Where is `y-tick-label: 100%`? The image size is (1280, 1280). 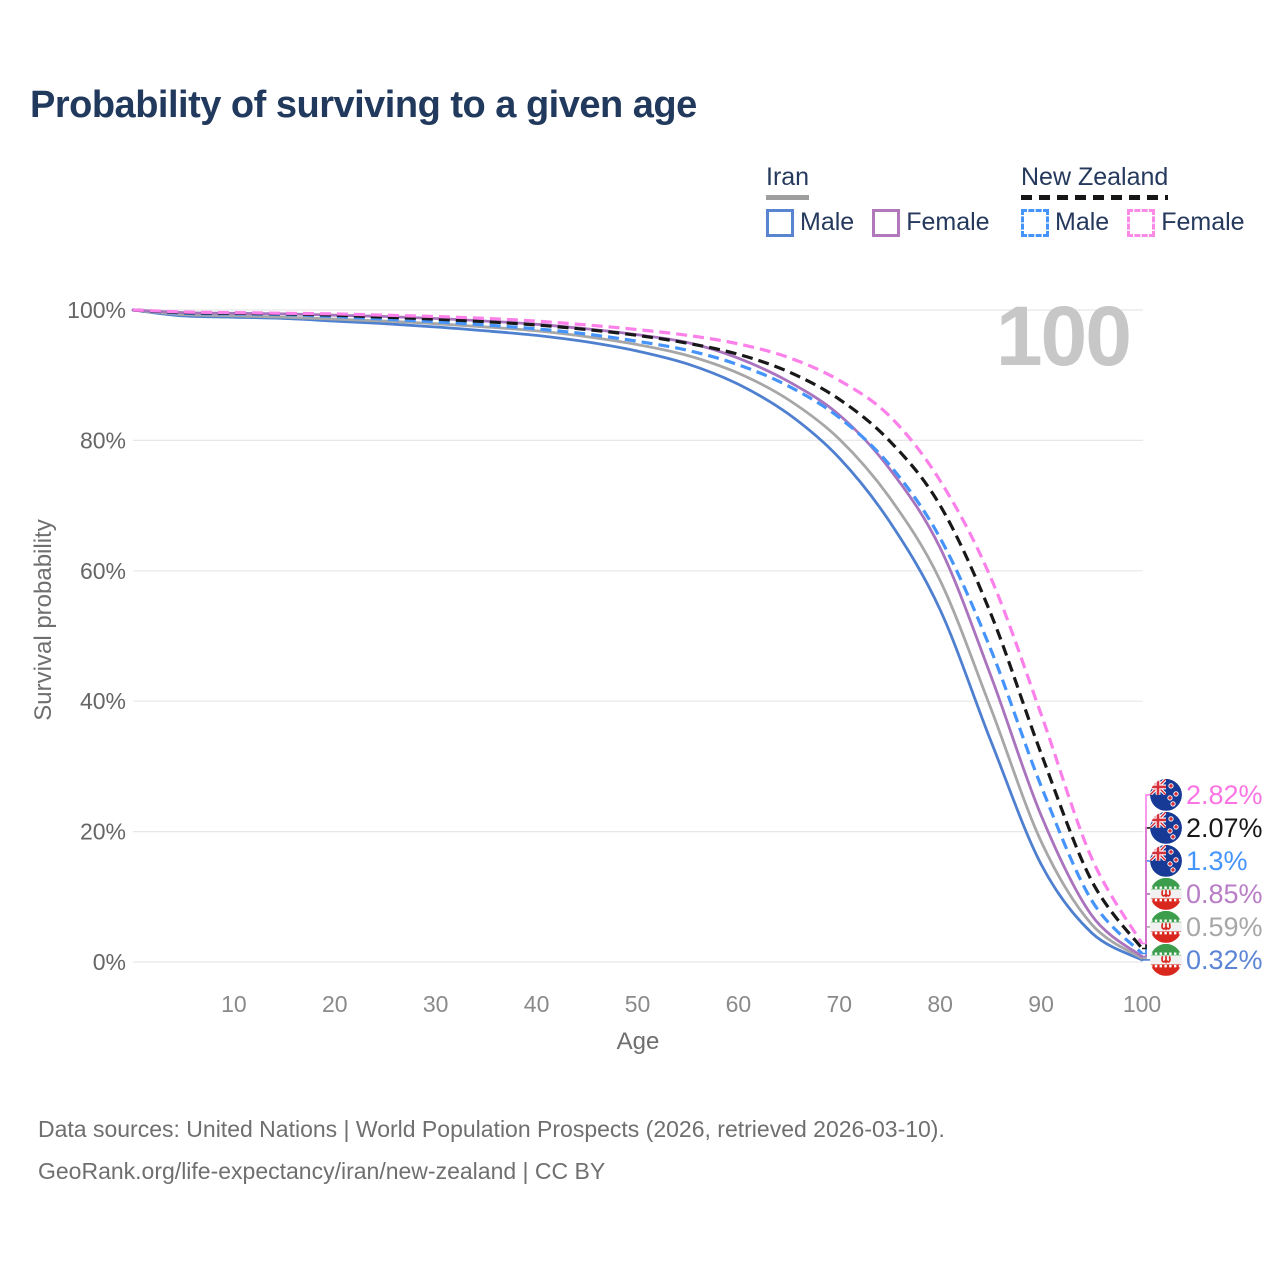
y-tick-label: 100% is located at coordinates (96, 310).